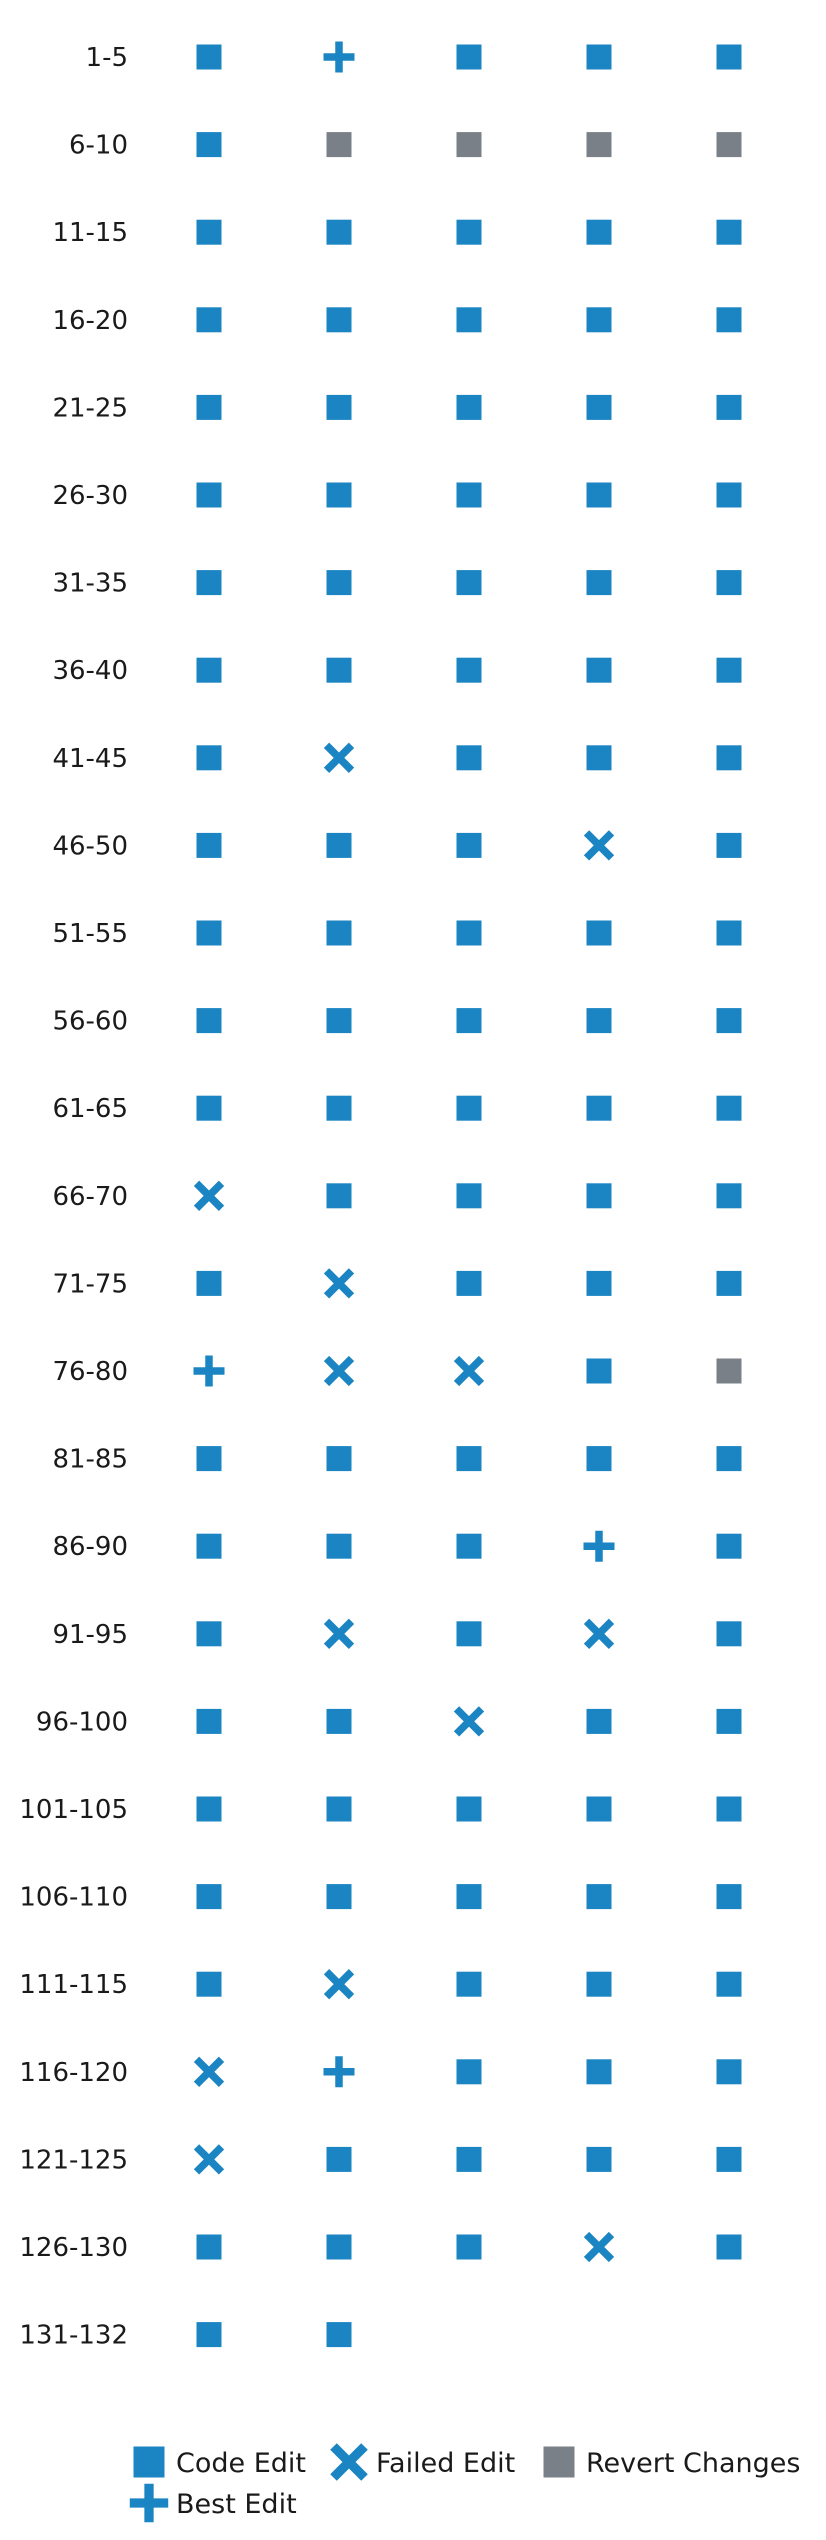  I want to click on chart-row: 6-10, so click(405, 146).